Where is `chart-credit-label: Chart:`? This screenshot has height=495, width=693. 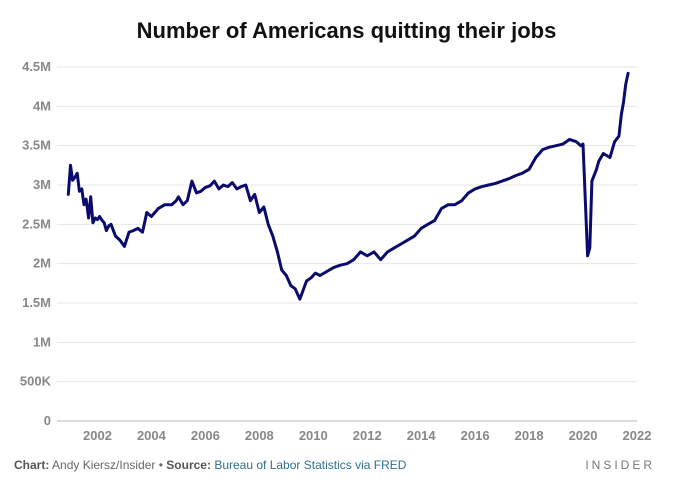
chart-credit-label: Chart: is located at coordinates (32, 465).